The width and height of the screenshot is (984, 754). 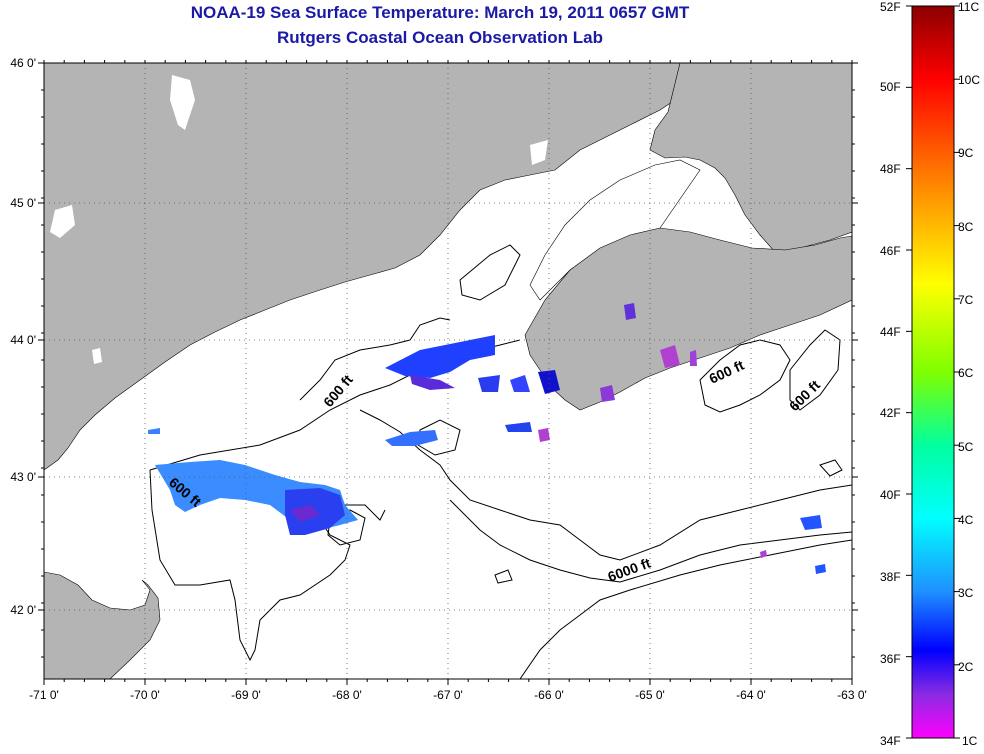 I want to click on colorbar-label-f: 38F, so click(x=890, y=577).